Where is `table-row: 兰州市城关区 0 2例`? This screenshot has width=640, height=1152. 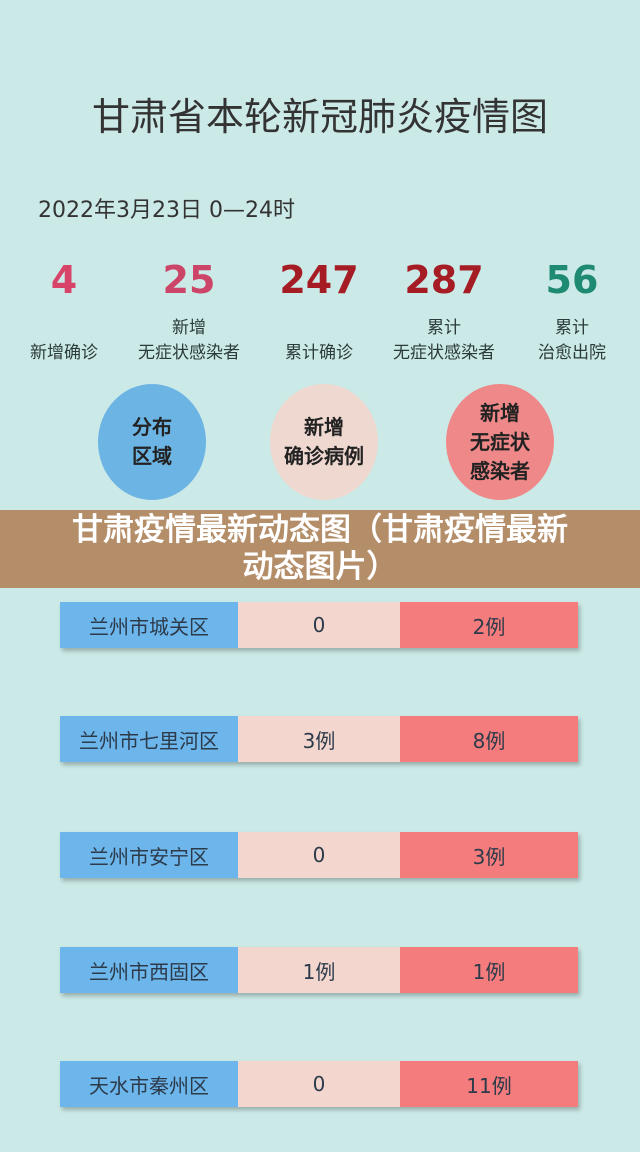 table-row: 兰州市城关区 0 2例 is located at coordinates (319, 625).